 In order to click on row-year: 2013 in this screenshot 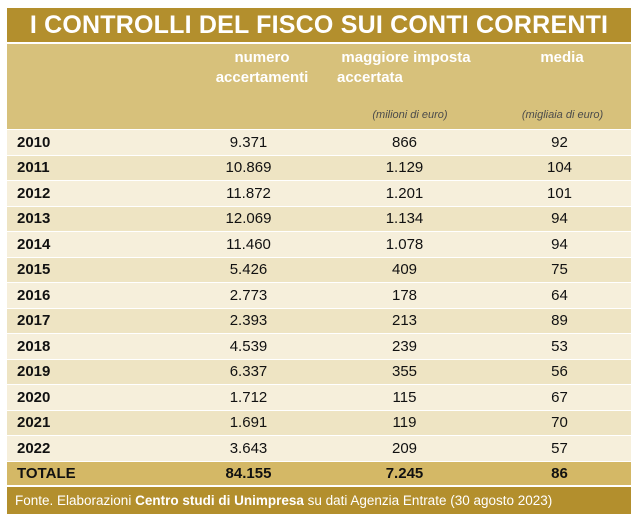, I will do `click(34, 219)`.